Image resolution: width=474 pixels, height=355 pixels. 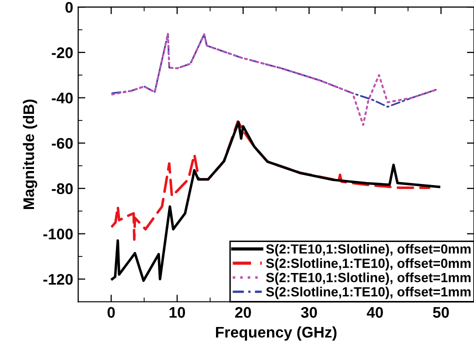 What do you see at coordinates (243, 312) in the screenshot?
I see `x-tick-label: 20` at bounding box center [243, 312].